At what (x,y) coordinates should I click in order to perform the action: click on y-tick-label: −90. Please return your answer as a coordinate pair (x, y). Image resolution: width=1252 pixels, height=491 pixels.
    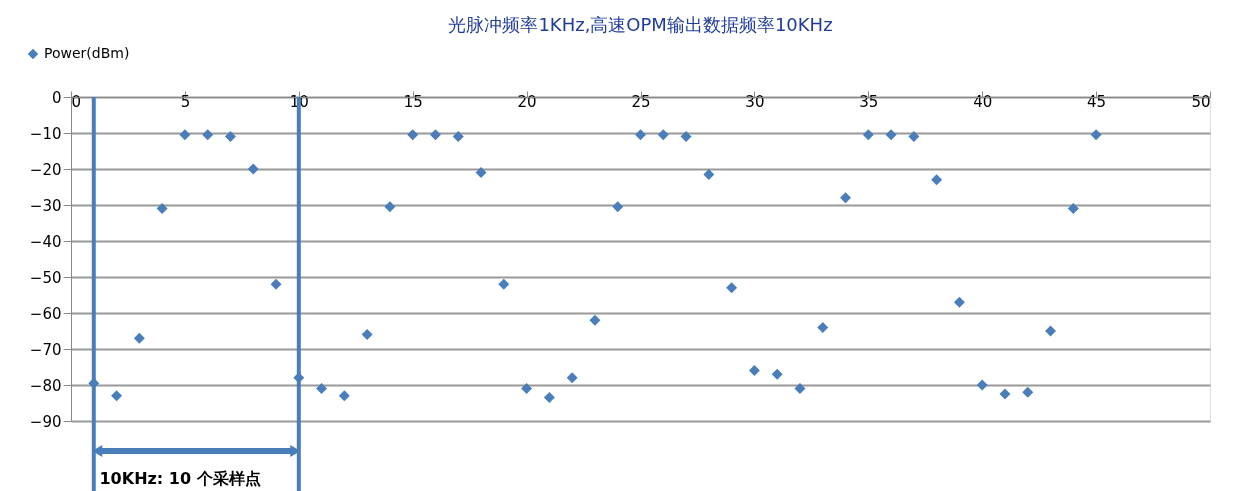
    Looking at the image, I should click on (45, 421).